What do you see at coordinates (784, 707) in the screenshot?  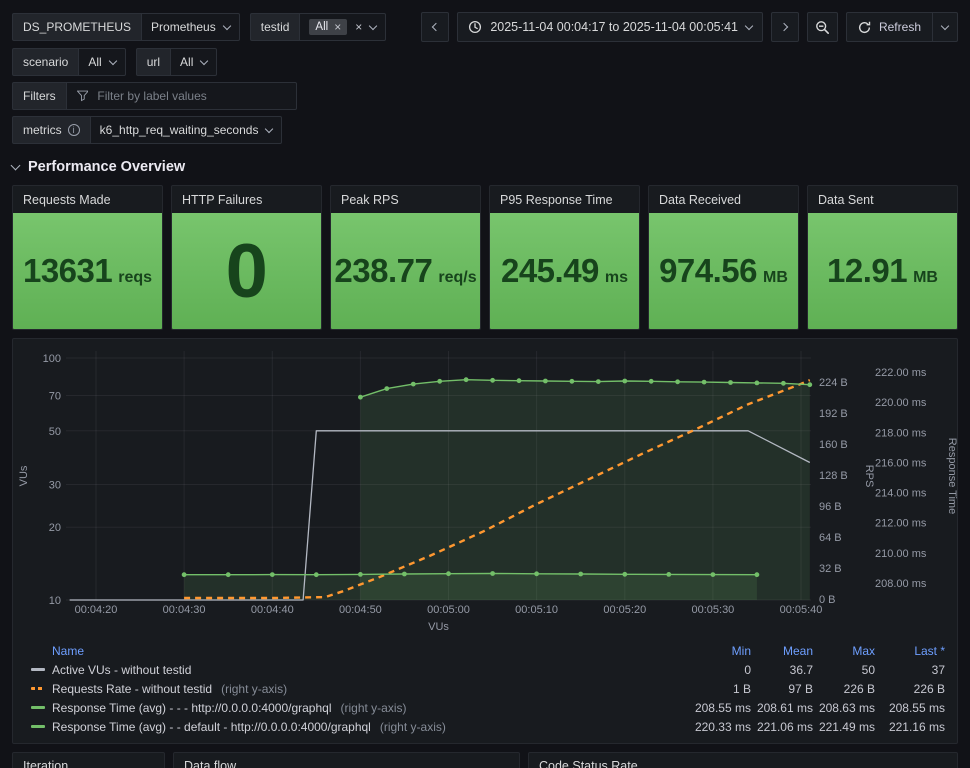 I see `series-mean: 208.61 ms` at bounding box center [784, 707].